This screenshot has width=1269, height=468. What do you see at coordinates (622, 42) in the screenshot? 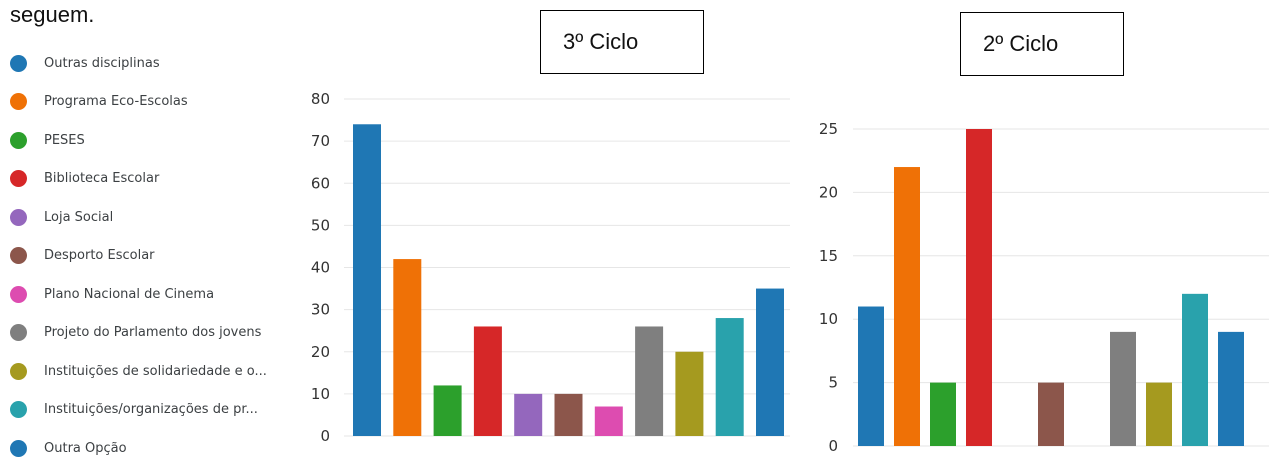
I see `chart-title-3-ciclo: 3º Ciclo` at bounding box center [622, 42].